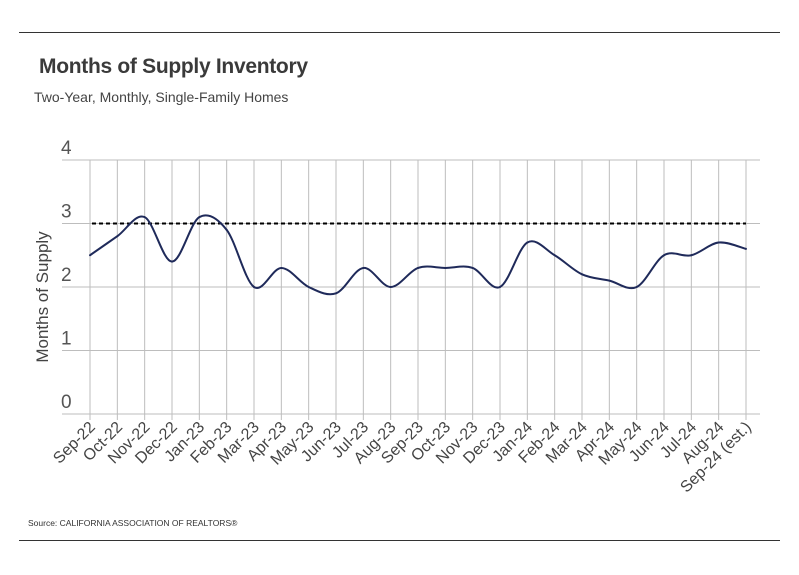 The image size is (799, 575). Describe the element at coordinates (66, 339) in the screenshot. I see `y-tick-label: 1` at that location.